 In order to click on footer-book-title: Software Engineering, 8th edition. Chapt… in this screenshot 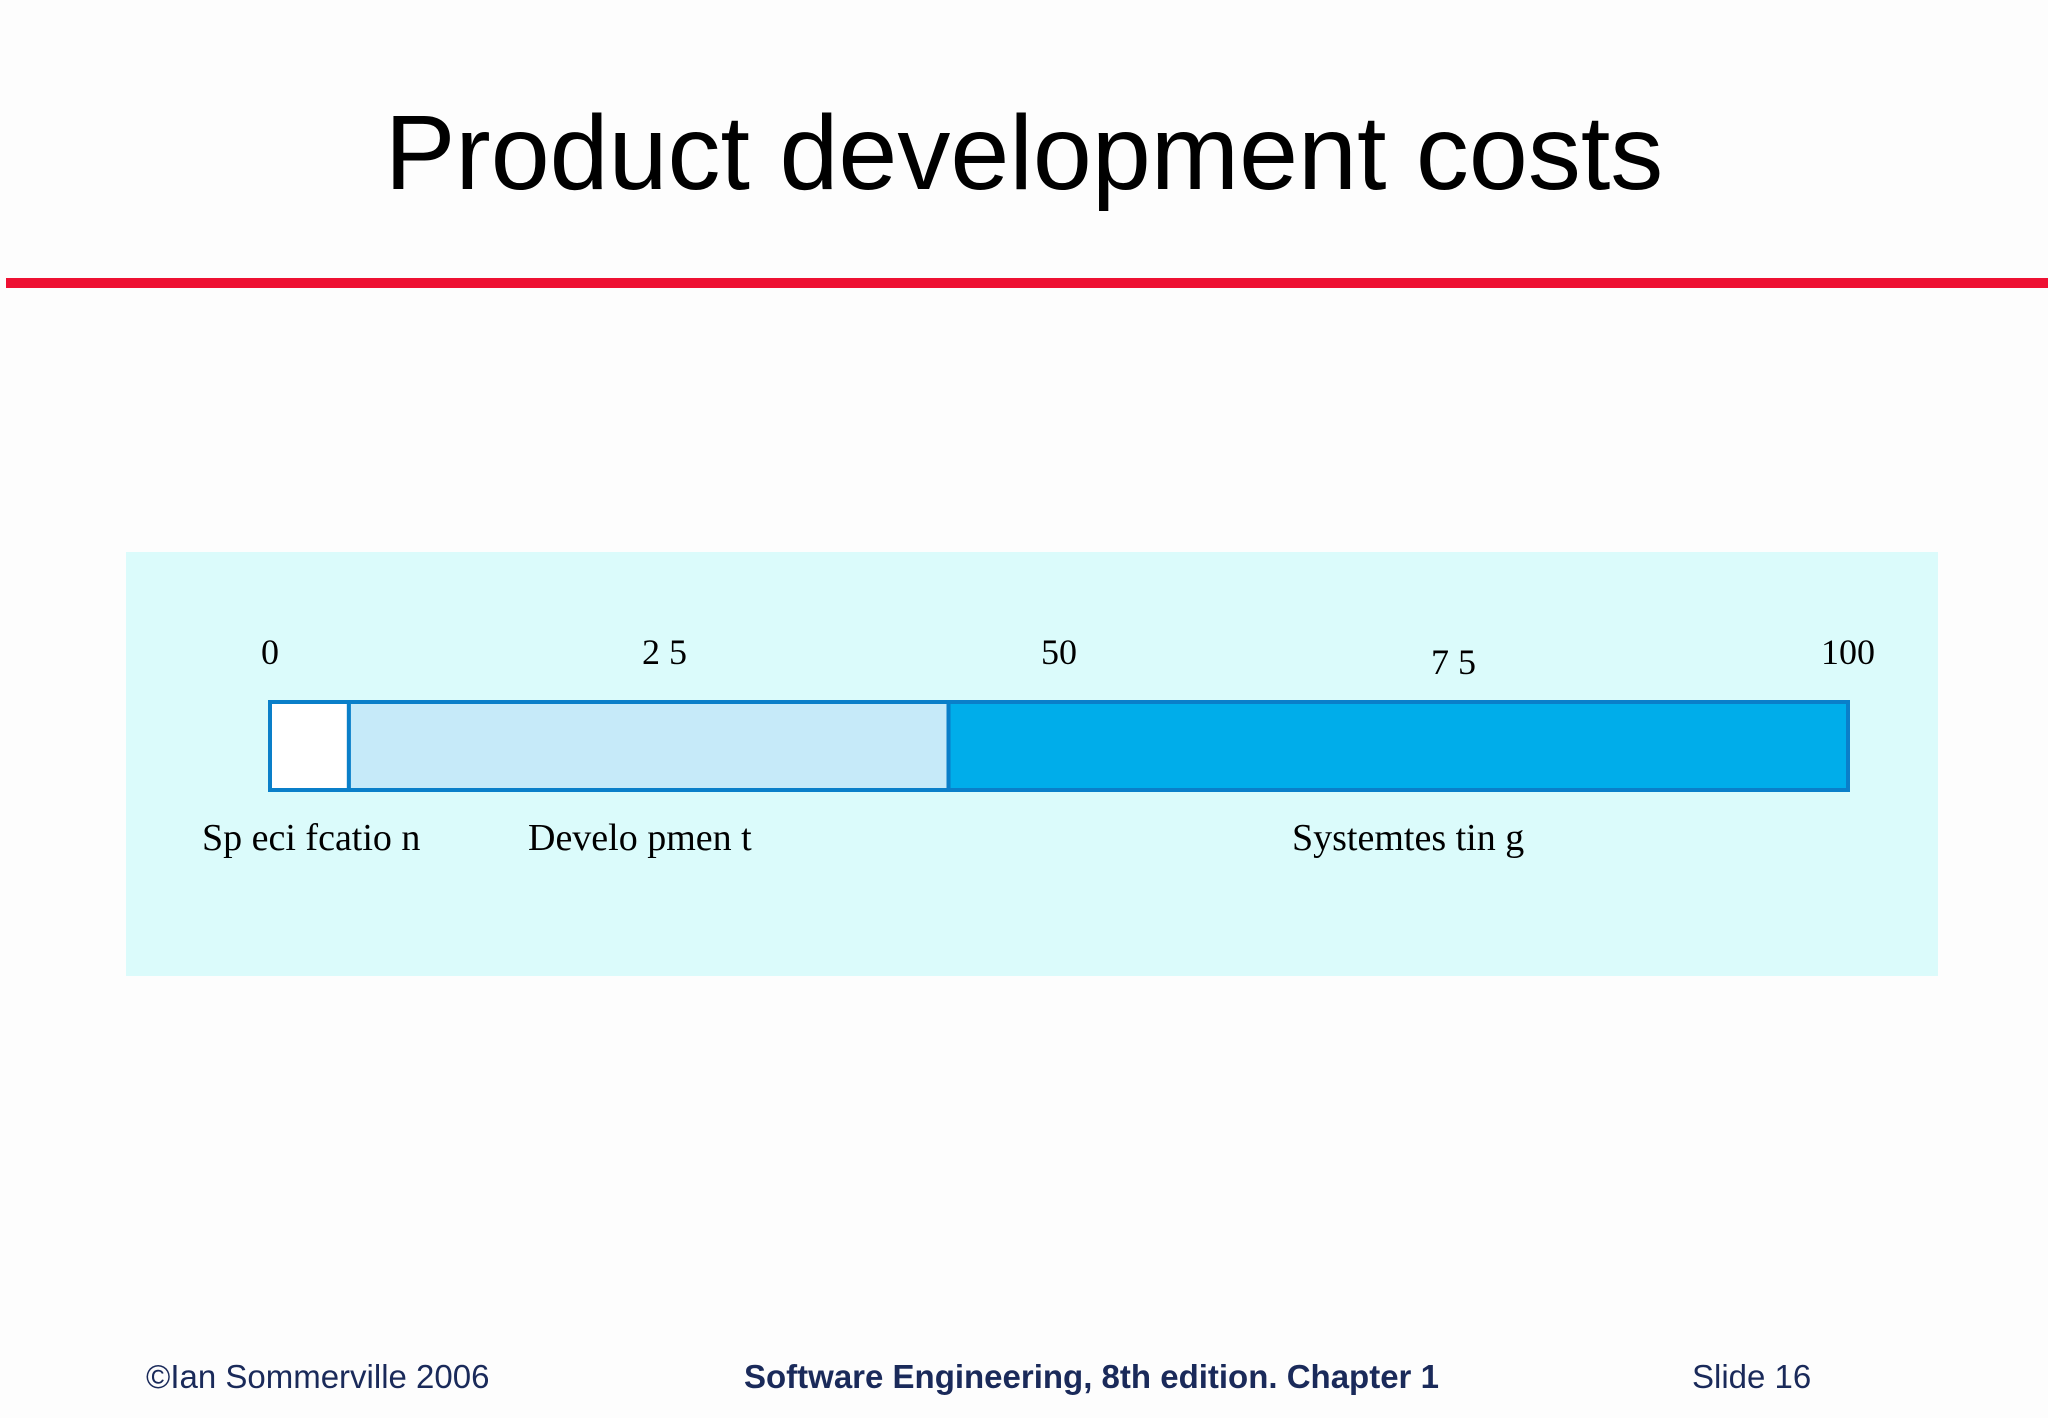, I will do `click(1091, 1376)`.